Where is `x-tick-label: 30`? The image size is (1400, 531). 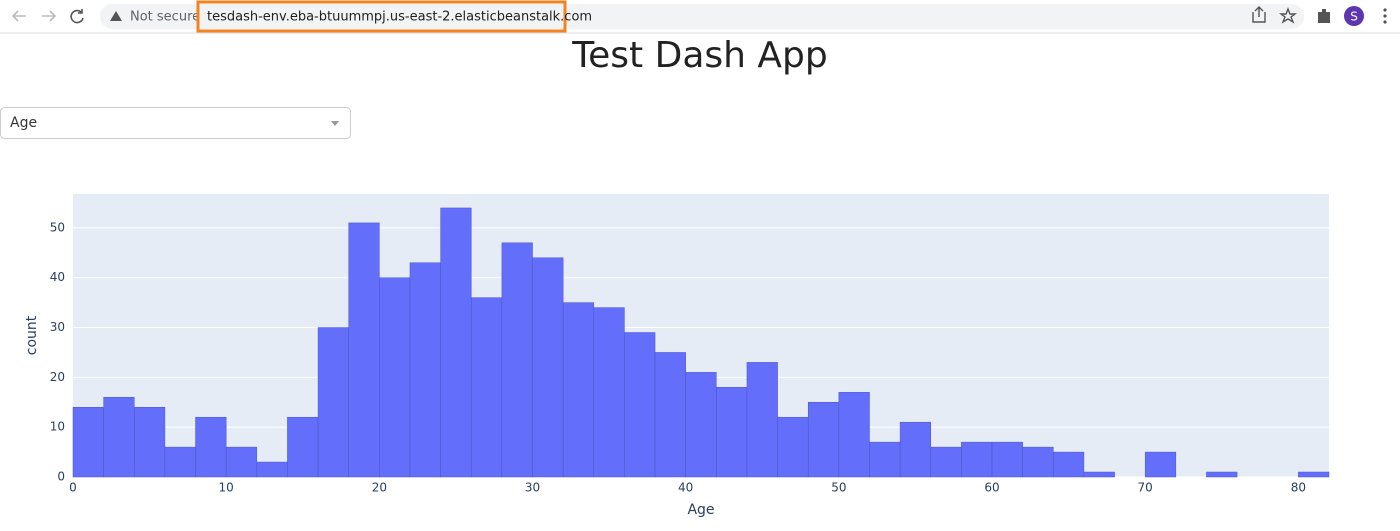
x-tick-label: 30 is located at coordinates (532, 488).